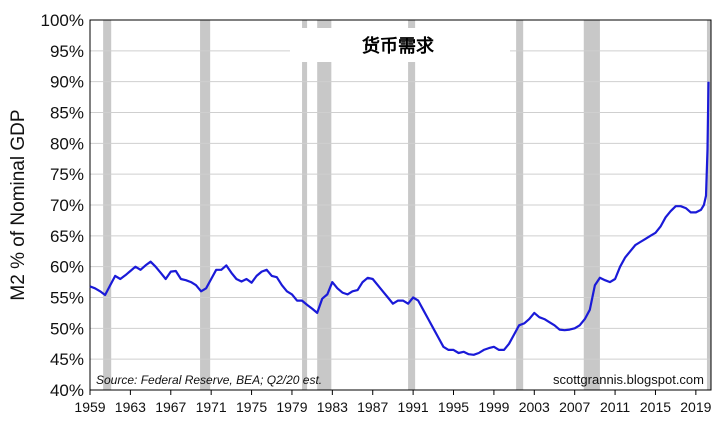 This screenshot has height=429, width=720. I want to click on y-tick-label: 45%, so click(67, 359).